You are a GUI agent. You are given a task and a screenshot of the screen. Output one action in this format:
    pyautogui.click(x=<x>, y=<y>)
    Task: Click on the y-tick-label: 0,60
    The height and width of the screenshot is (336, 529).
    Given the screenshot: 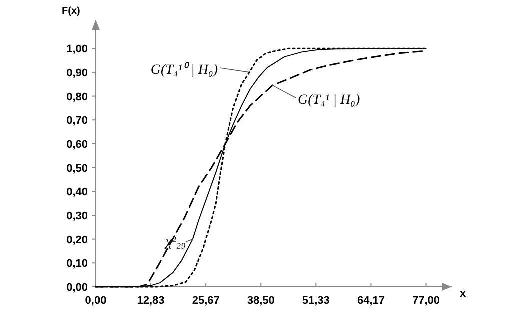 What is the action you would take?
    pyautogui.click(x=77, y=144)
    